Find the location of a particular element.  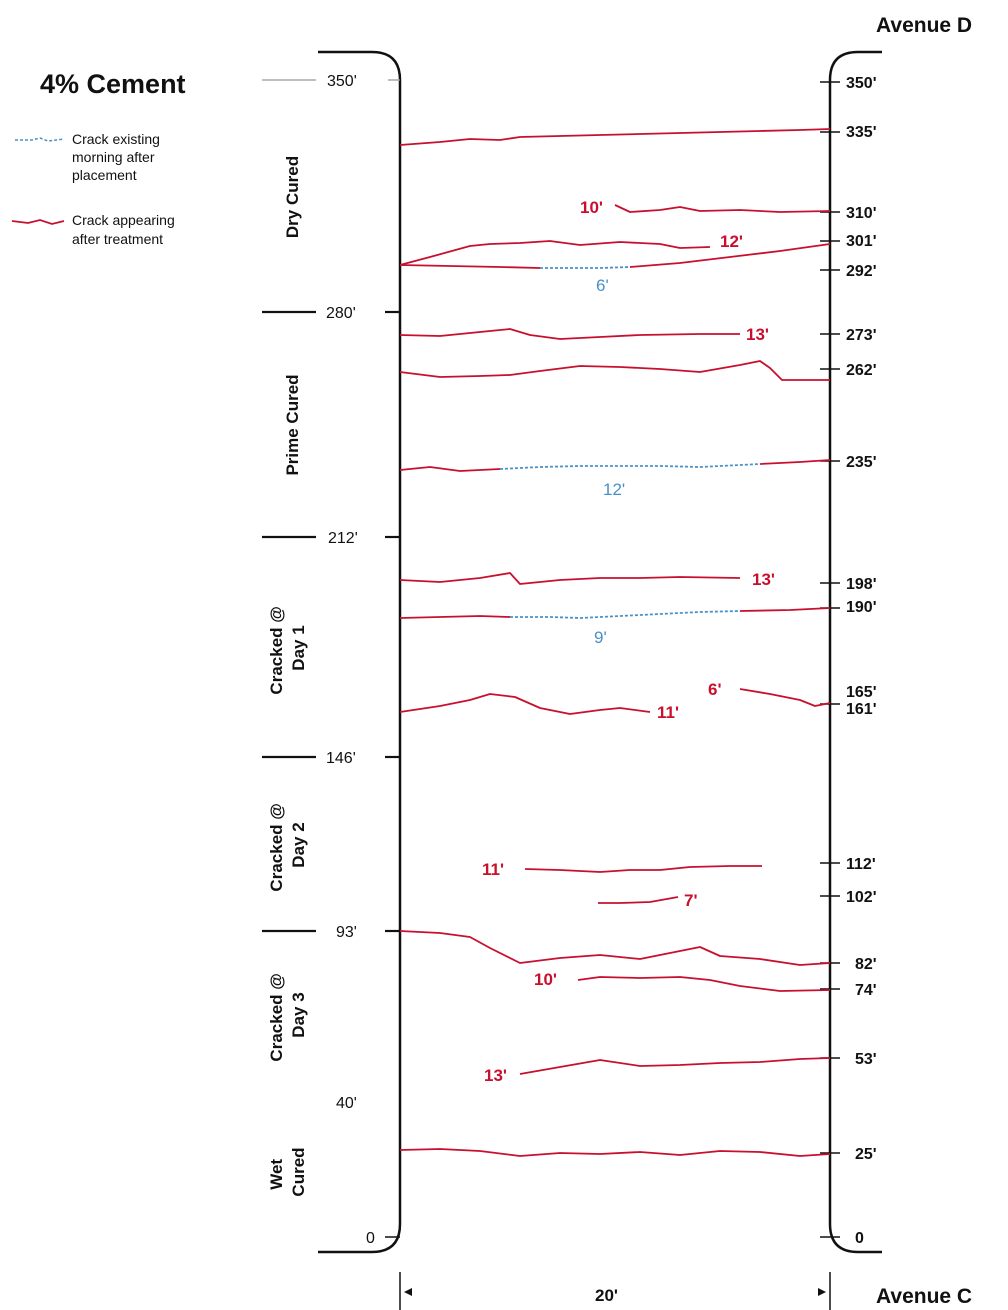

crack-label-235: 12' is located at coordinates (614, 489).